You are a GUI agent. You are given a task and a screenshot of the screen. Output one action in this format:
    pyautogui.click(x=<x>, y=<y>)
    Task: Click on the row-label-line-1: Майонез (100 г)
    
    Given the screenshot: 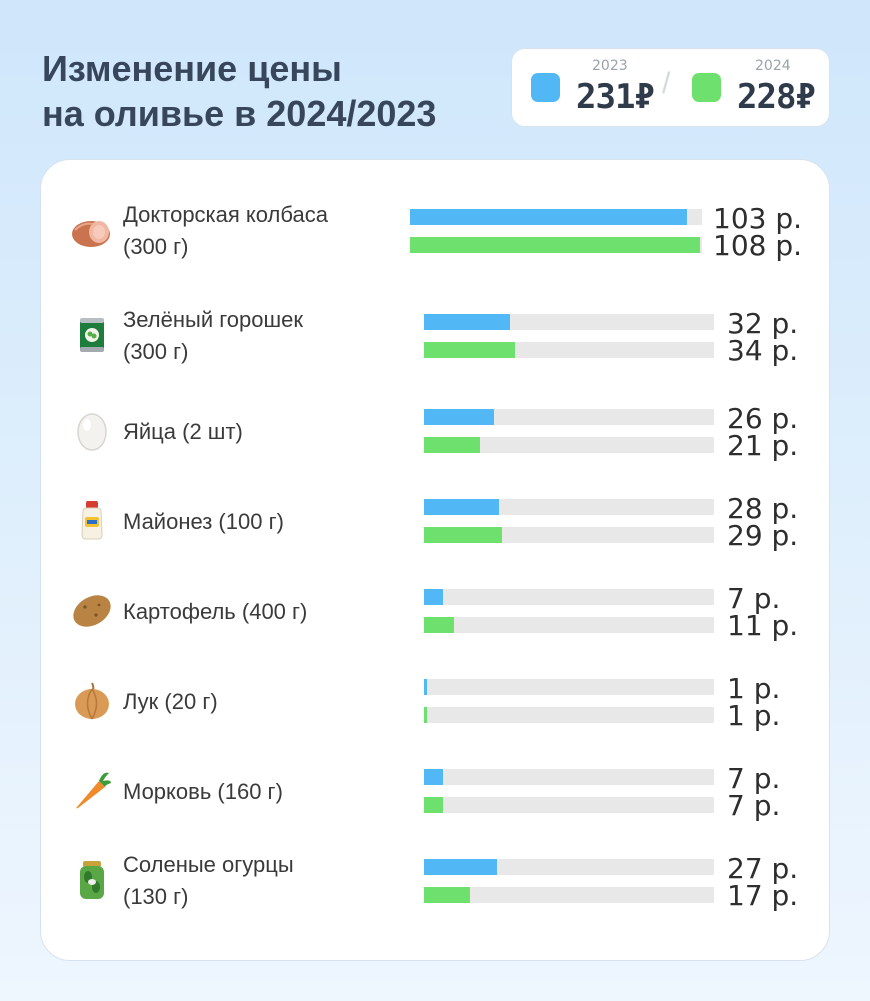 What is the action you would take?
    pyautogui.click(x=203, y=521)
    